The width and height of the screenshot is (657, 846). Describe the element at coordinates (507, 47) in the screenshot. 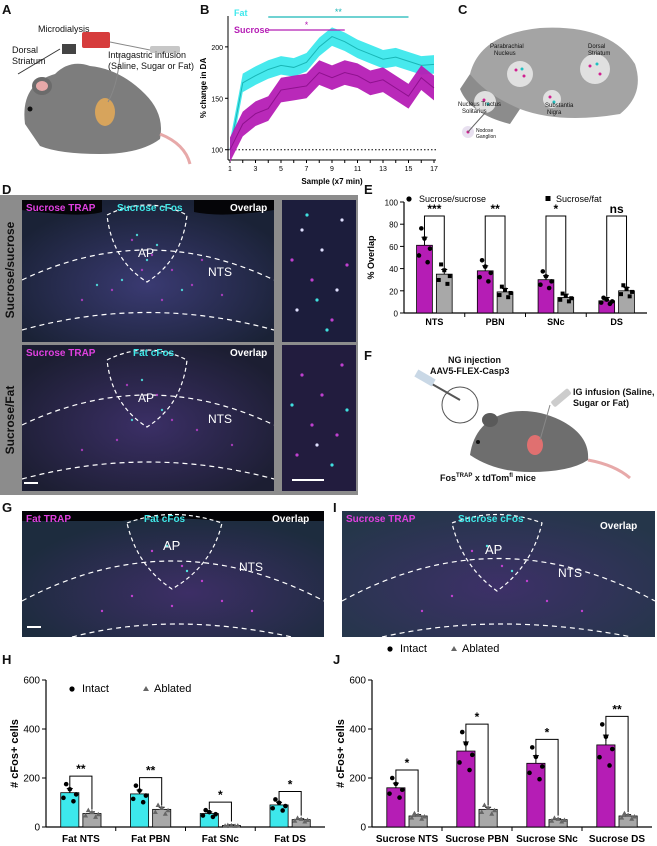

I see `pbn-label-1: Parabrachial` at that location.